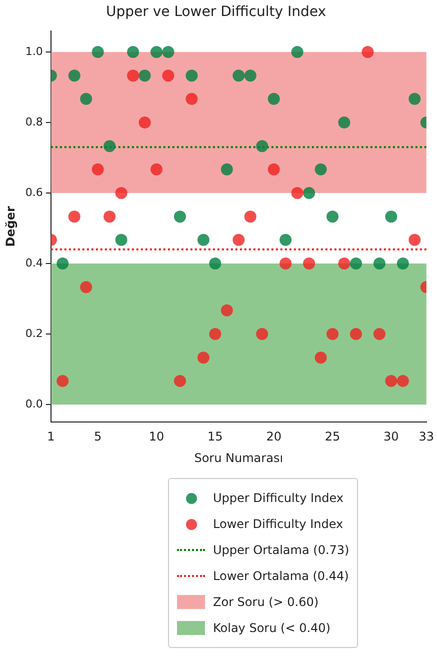  What do you see at coordinates (239, 457) in the screenshot?
I see `x-axis-title: Soru Numarası` at bounding box center [239, 457].